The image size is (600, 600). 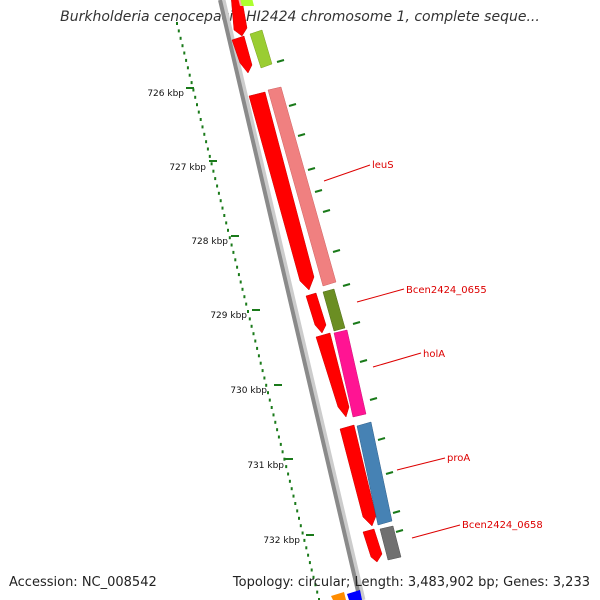 I want to click on gene-holA, so click(x=350, y=373).